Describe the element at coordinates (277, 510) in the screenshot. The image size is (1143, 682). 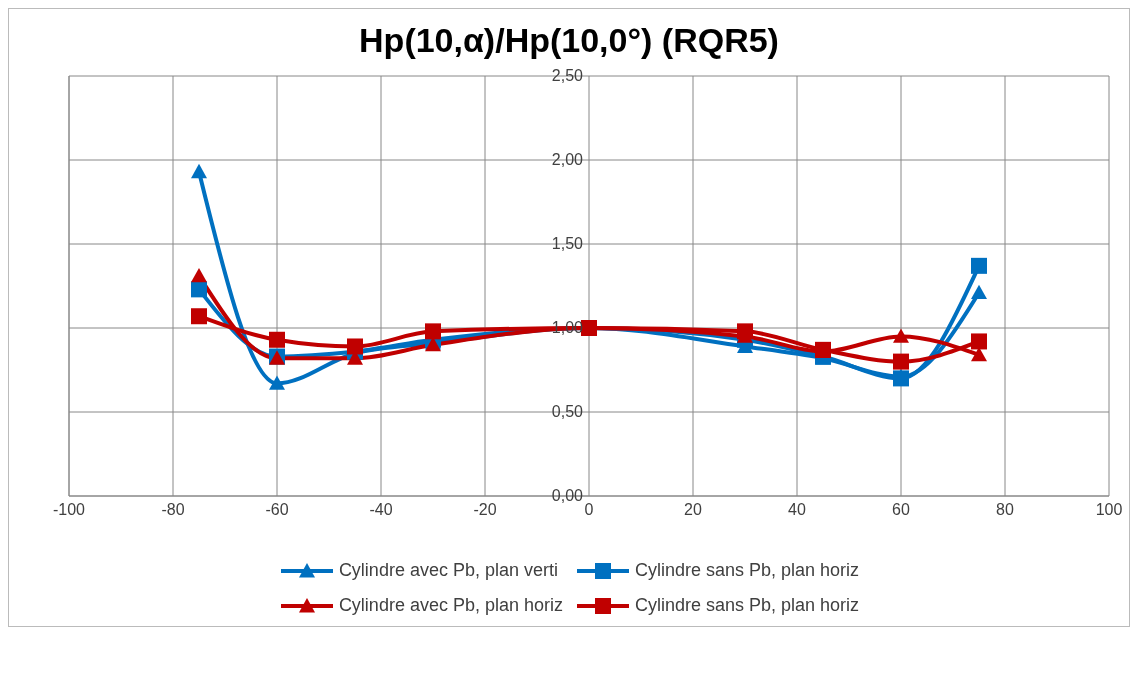
I see `x-tick-label: -60` at that location.